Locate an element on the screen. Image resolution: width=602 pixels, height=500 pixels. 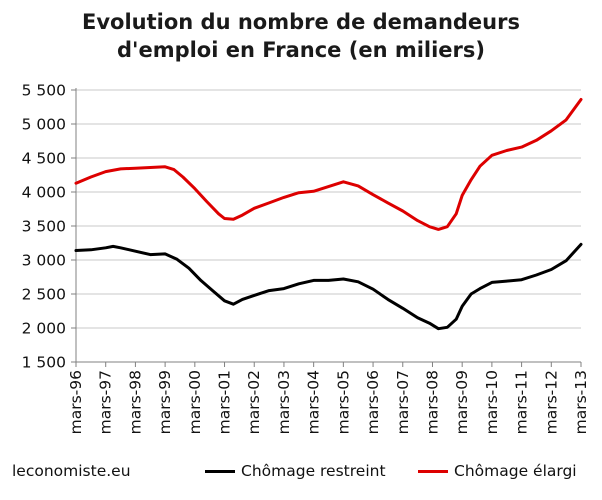
x-tick-label: mars-10 is located at coordinates (492, 402).